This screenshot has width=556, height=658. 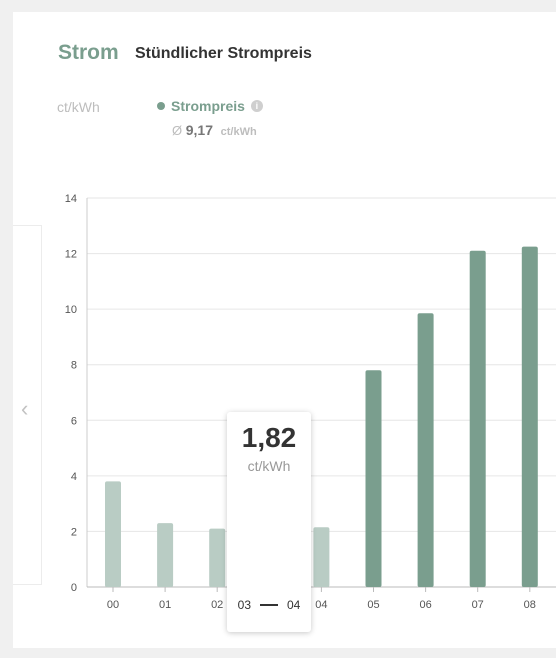 I want to click on legend: Strompreis i, so click(x=210, y=106).